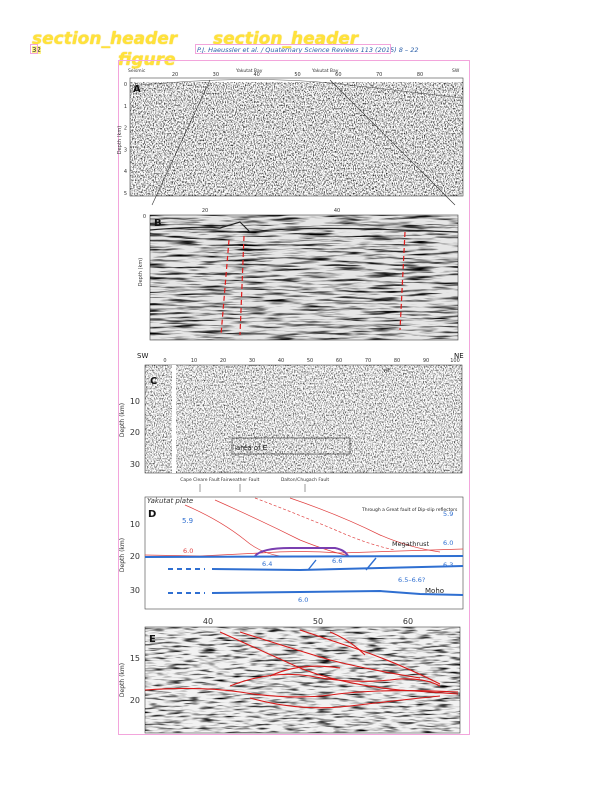  Describe the element at coordinates (379, 75) in the screenshot. I see `panel-a-x-tick-5: 70` at that location.